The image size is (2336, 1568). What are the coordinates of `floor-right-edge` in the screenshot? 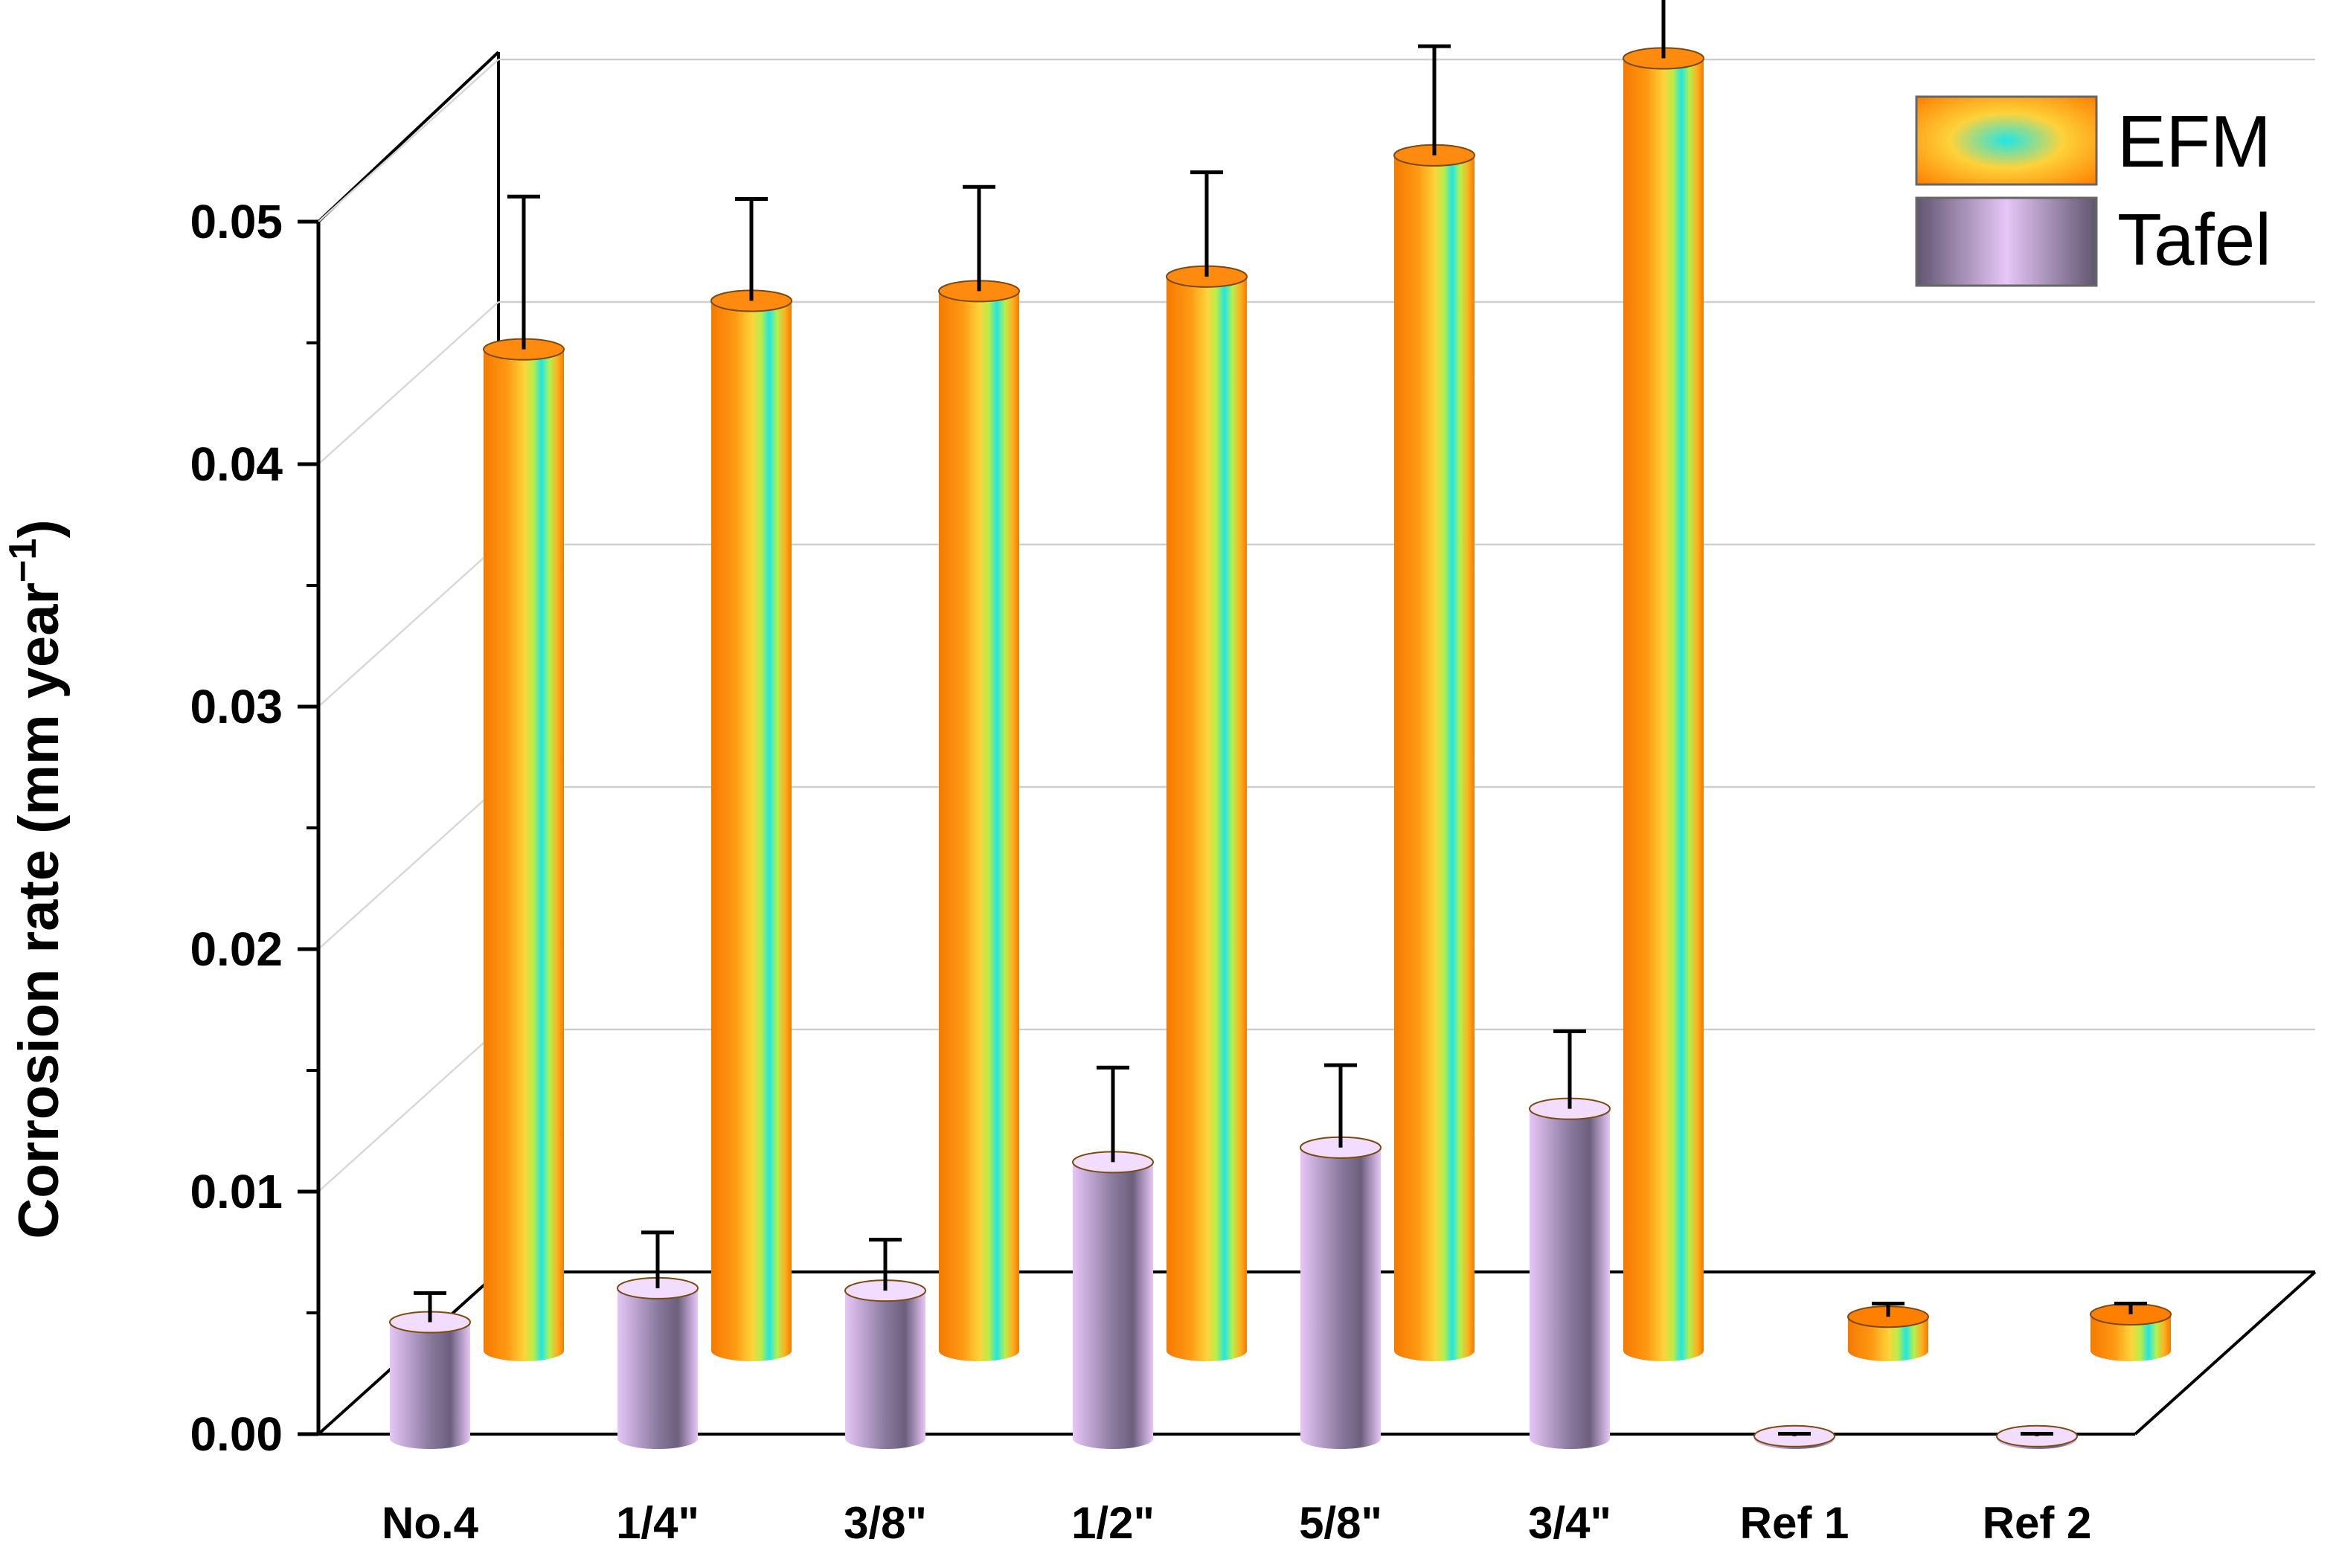 It's located at (2225, 1353).